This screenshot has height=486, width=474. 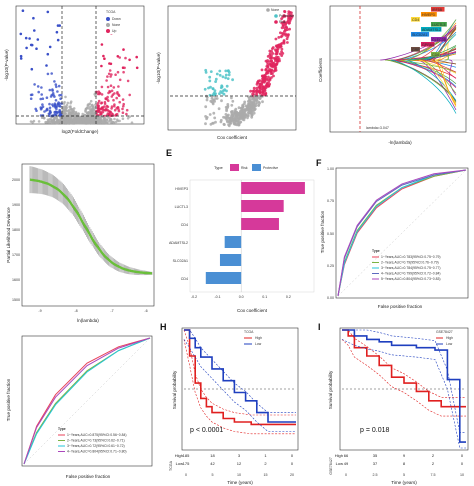 I want to click on p-value: p < 0.0001, so click(x=206, y=430).